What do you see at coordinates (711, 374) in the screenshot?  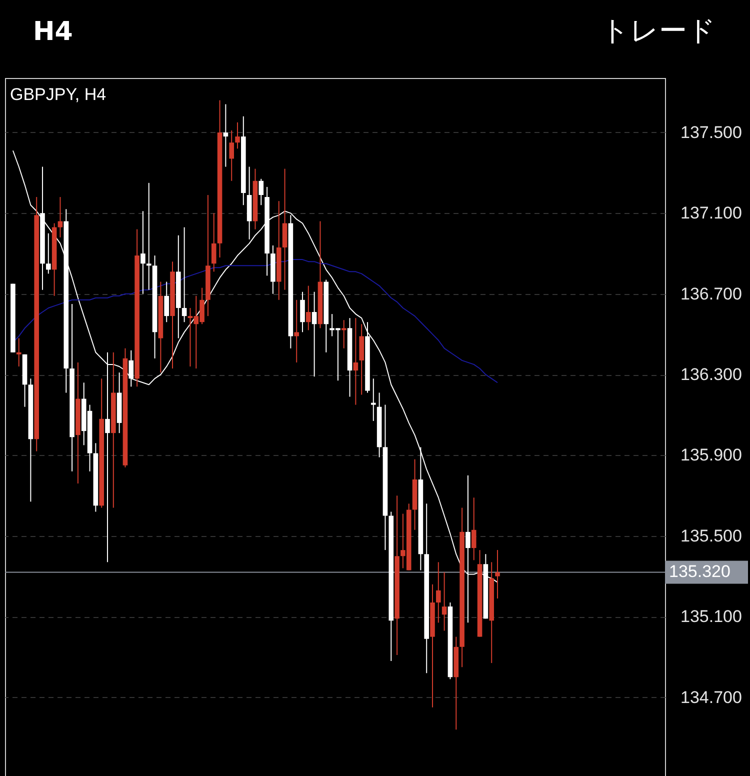 I see `y-tick-label: 136.300` at bounding box center [711, 374].